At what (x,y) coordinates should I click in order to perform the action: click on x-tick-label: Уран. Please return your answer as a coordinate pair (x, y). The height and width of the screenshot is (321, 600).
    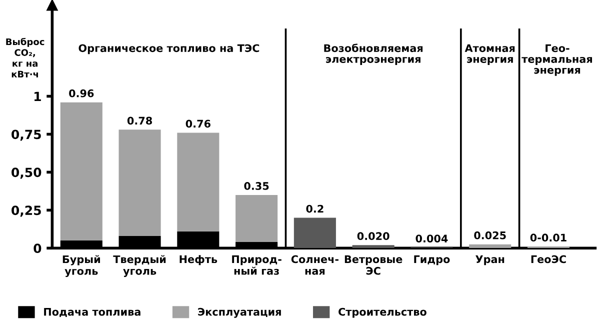
    Looking at the image, I should click on (490, 260).